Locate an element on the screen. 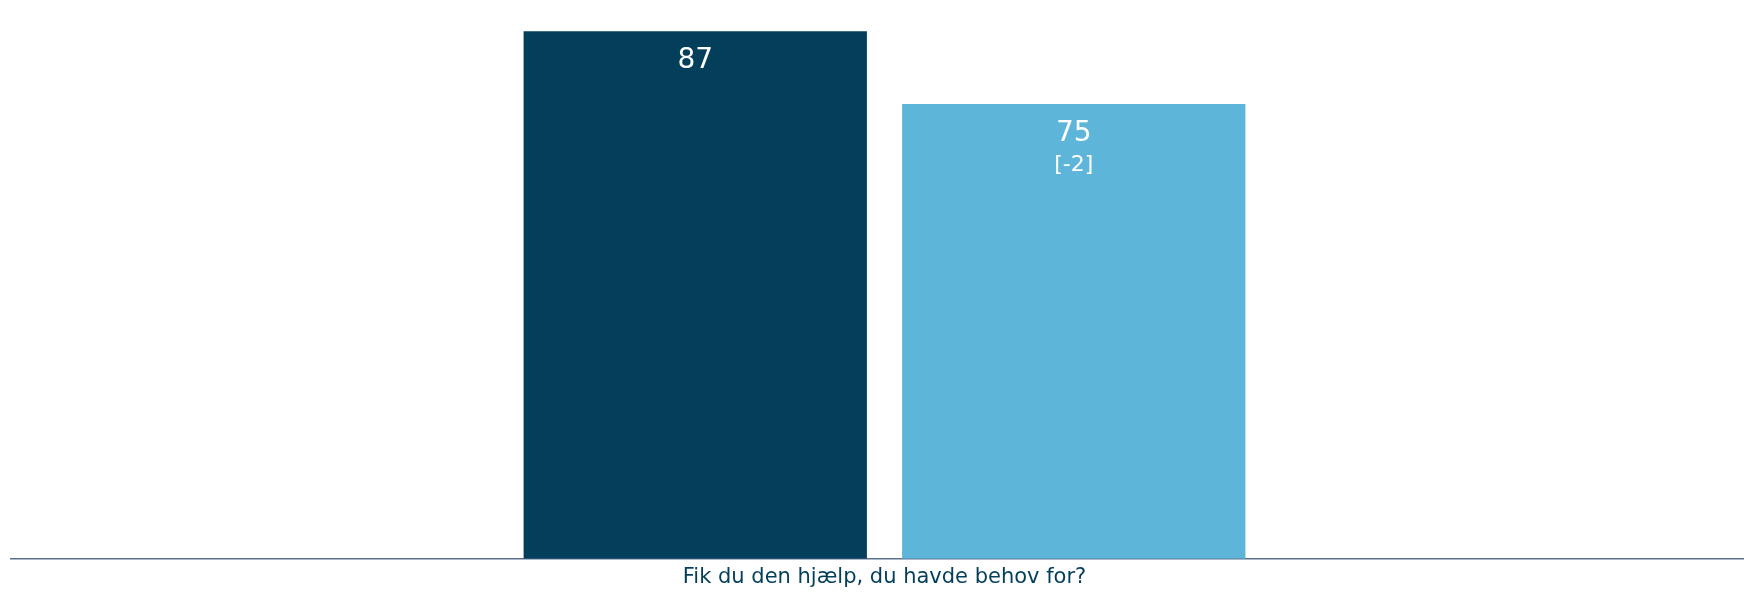  x-axis-title: Fik du den hjælp, du havde behov for? is located at coordinates (884, 575).